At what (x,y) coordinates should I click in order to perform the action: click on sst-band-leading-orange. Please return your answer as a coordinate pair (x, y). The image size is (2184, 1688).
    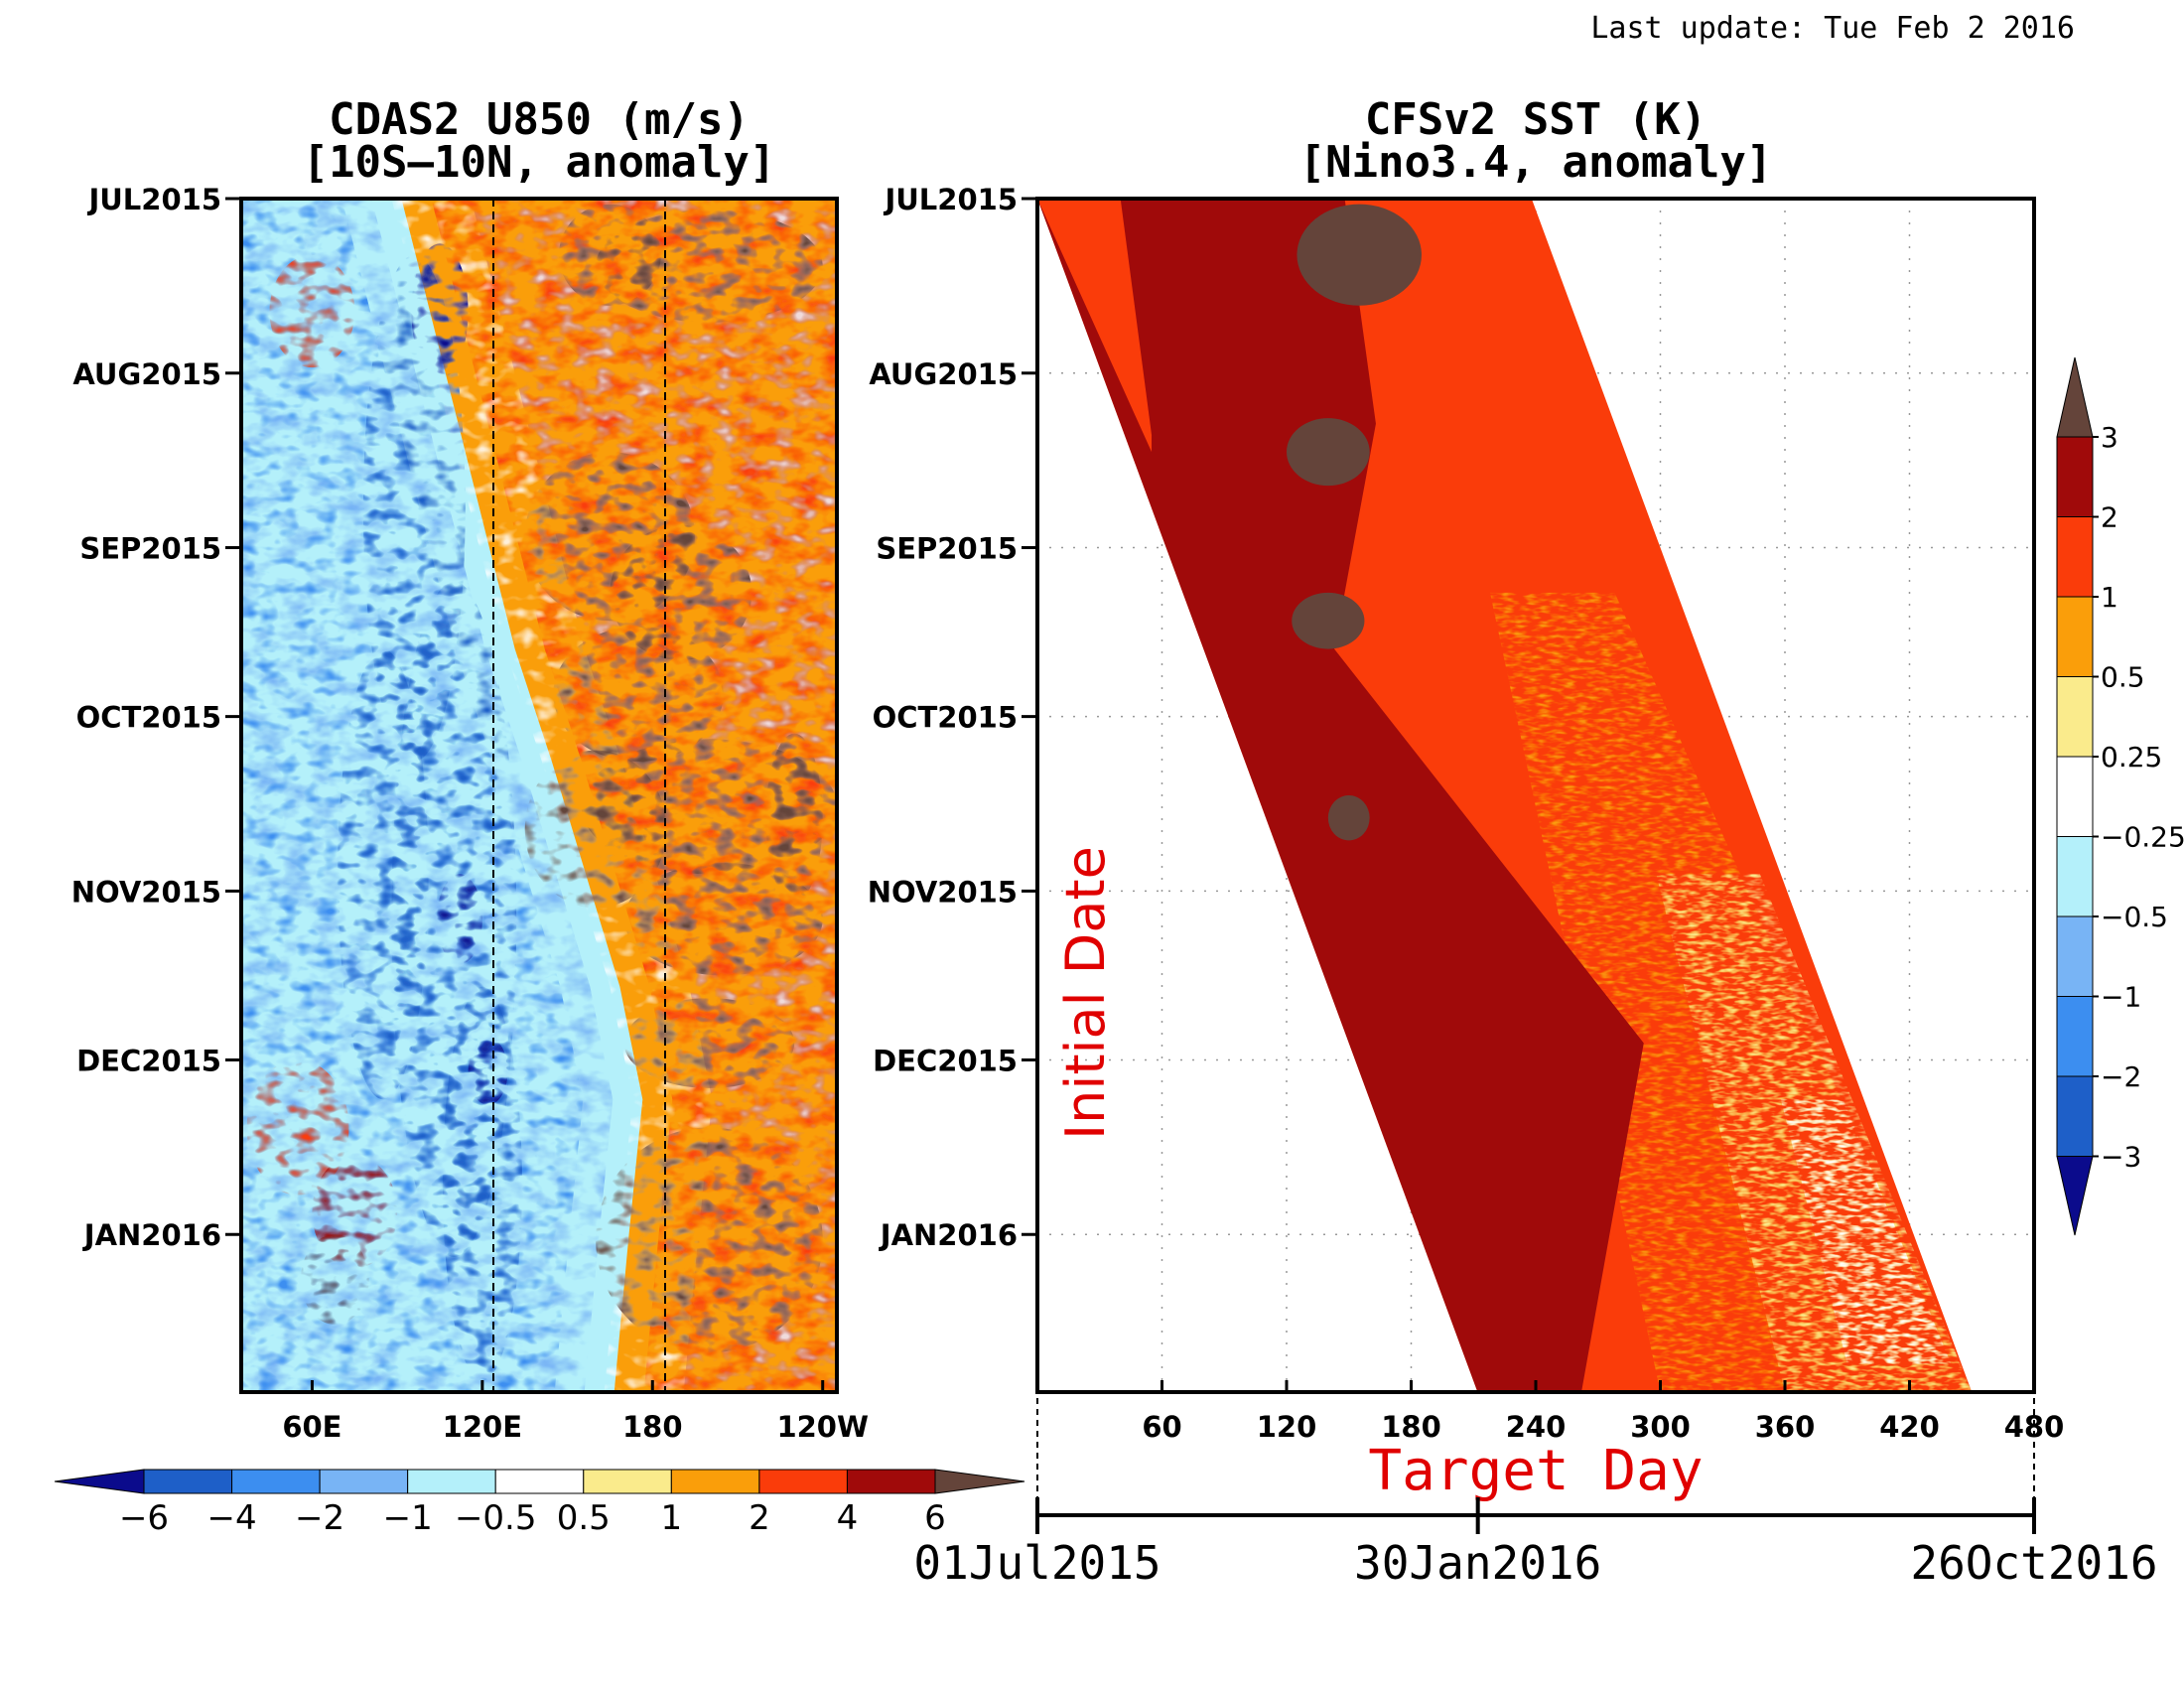
    Looking at the image, I should click on (1095, 326).